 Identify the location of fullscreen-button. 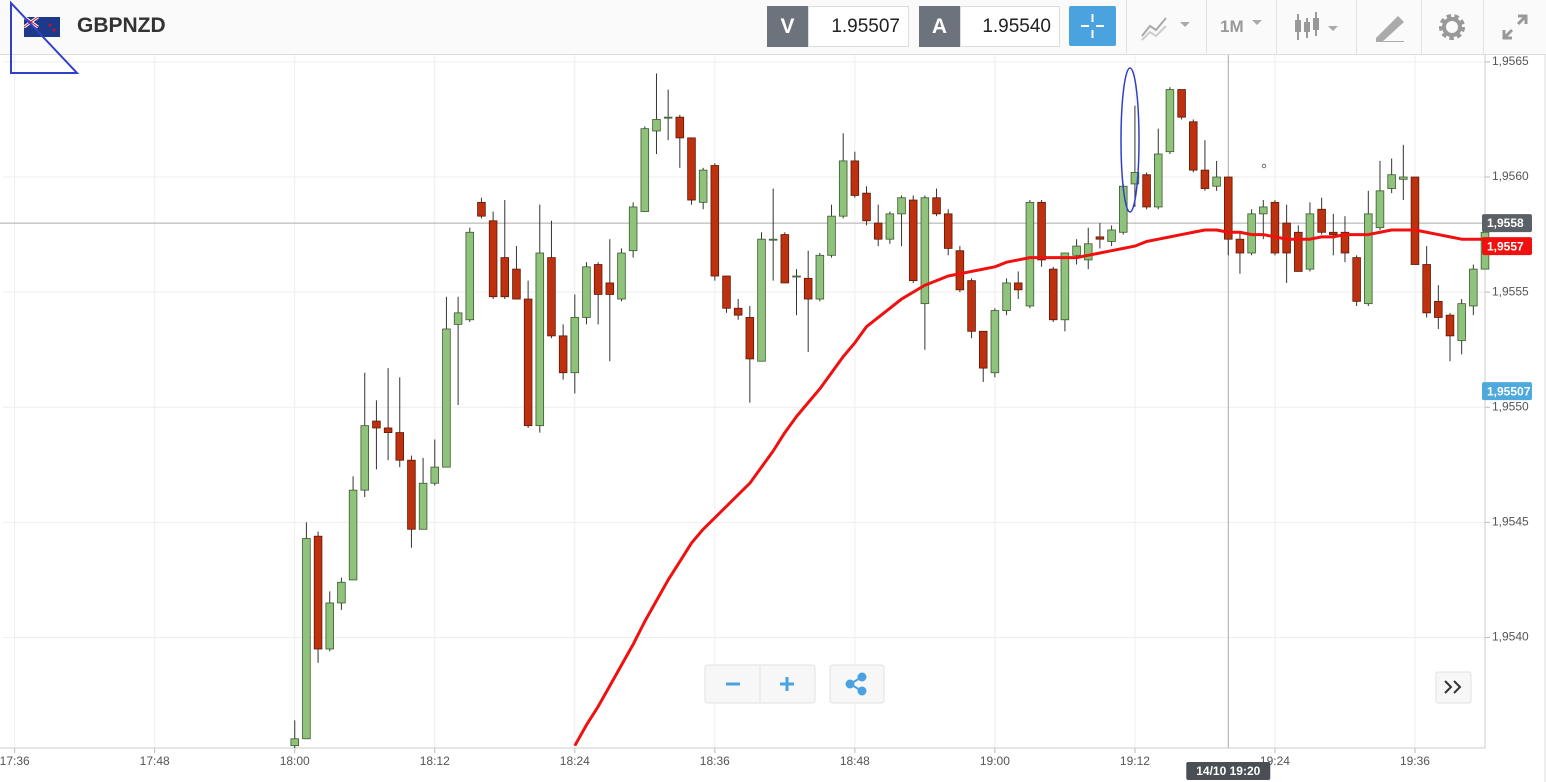
(1515, 27).